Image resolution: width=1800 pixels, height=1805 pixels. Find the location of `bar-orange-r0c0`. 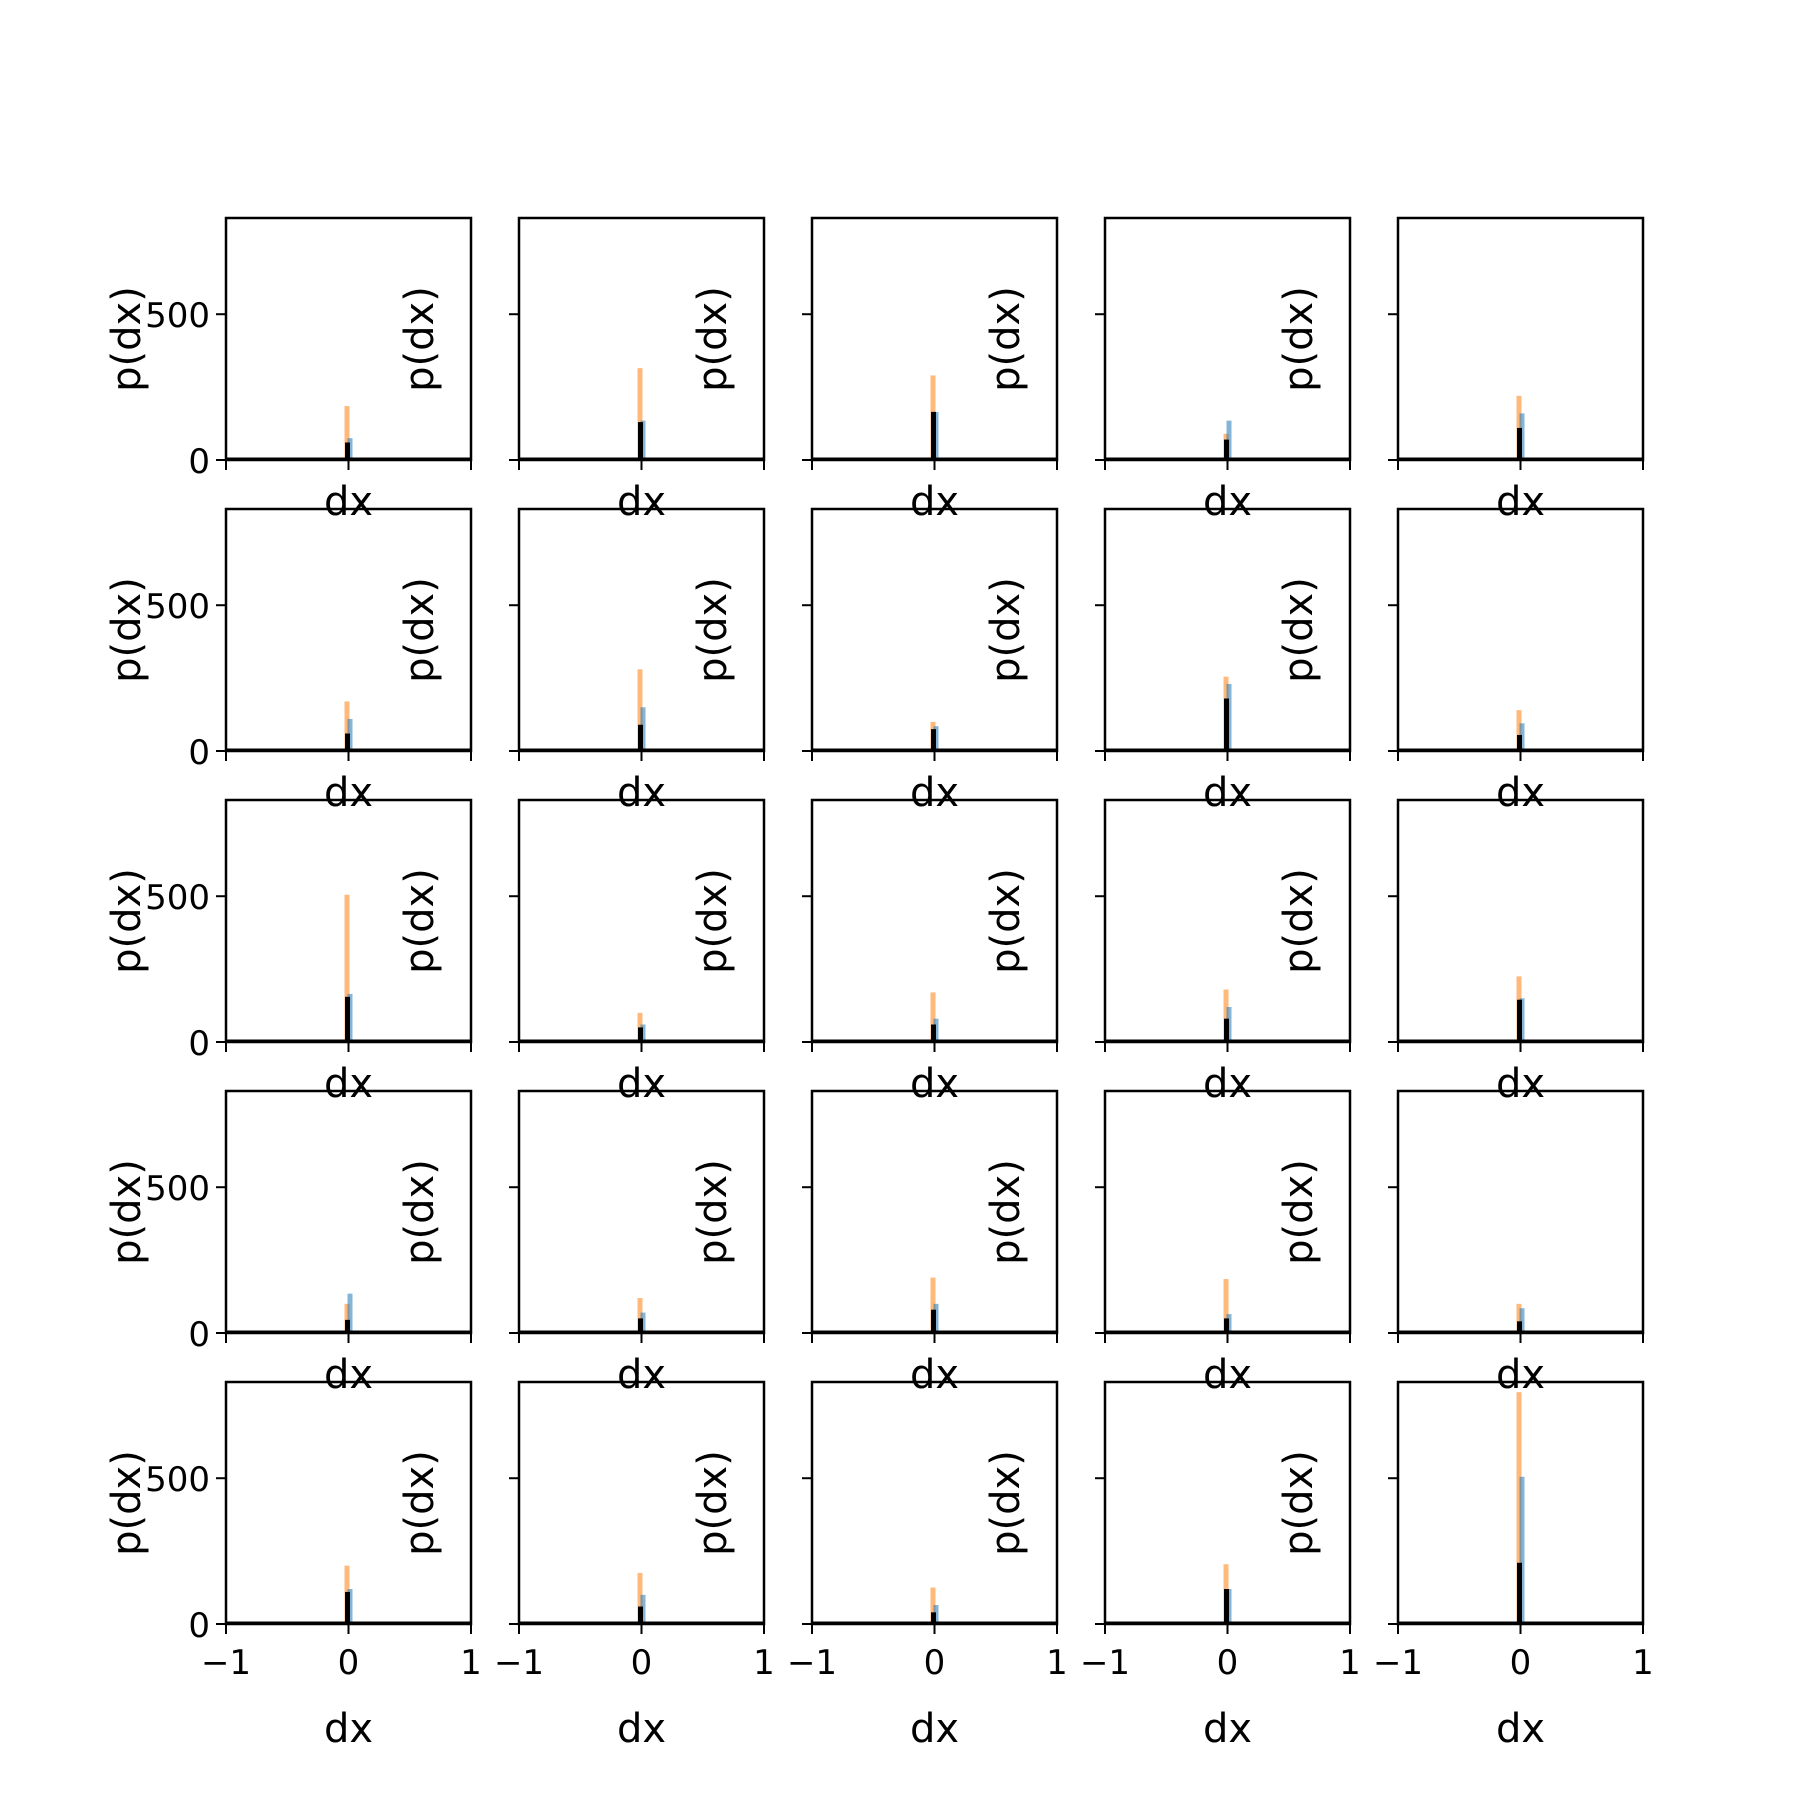

bar-orange-r0c0 is located at coordinates (347, 433).